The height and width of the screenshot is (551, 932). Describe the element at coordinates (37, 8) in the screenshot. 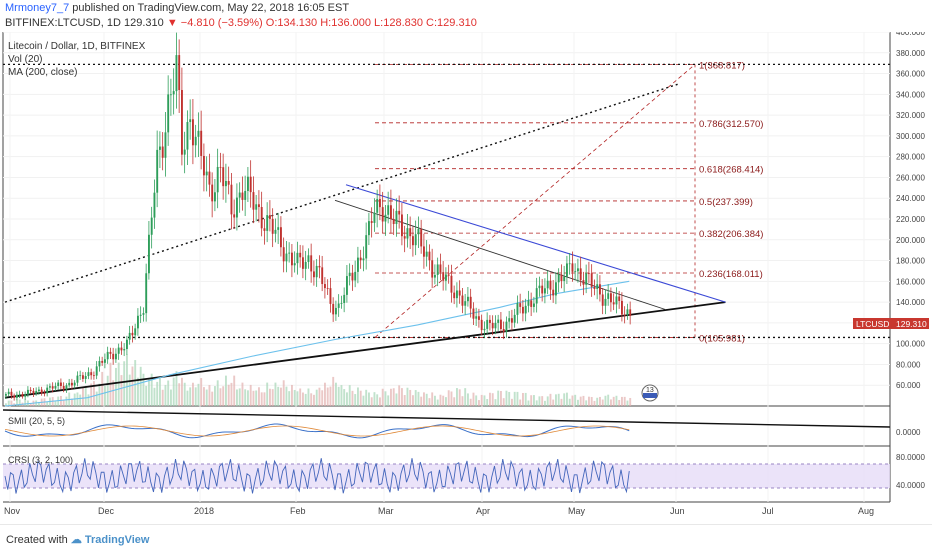

I see `author-name: Mrmoney7_7` at that location.